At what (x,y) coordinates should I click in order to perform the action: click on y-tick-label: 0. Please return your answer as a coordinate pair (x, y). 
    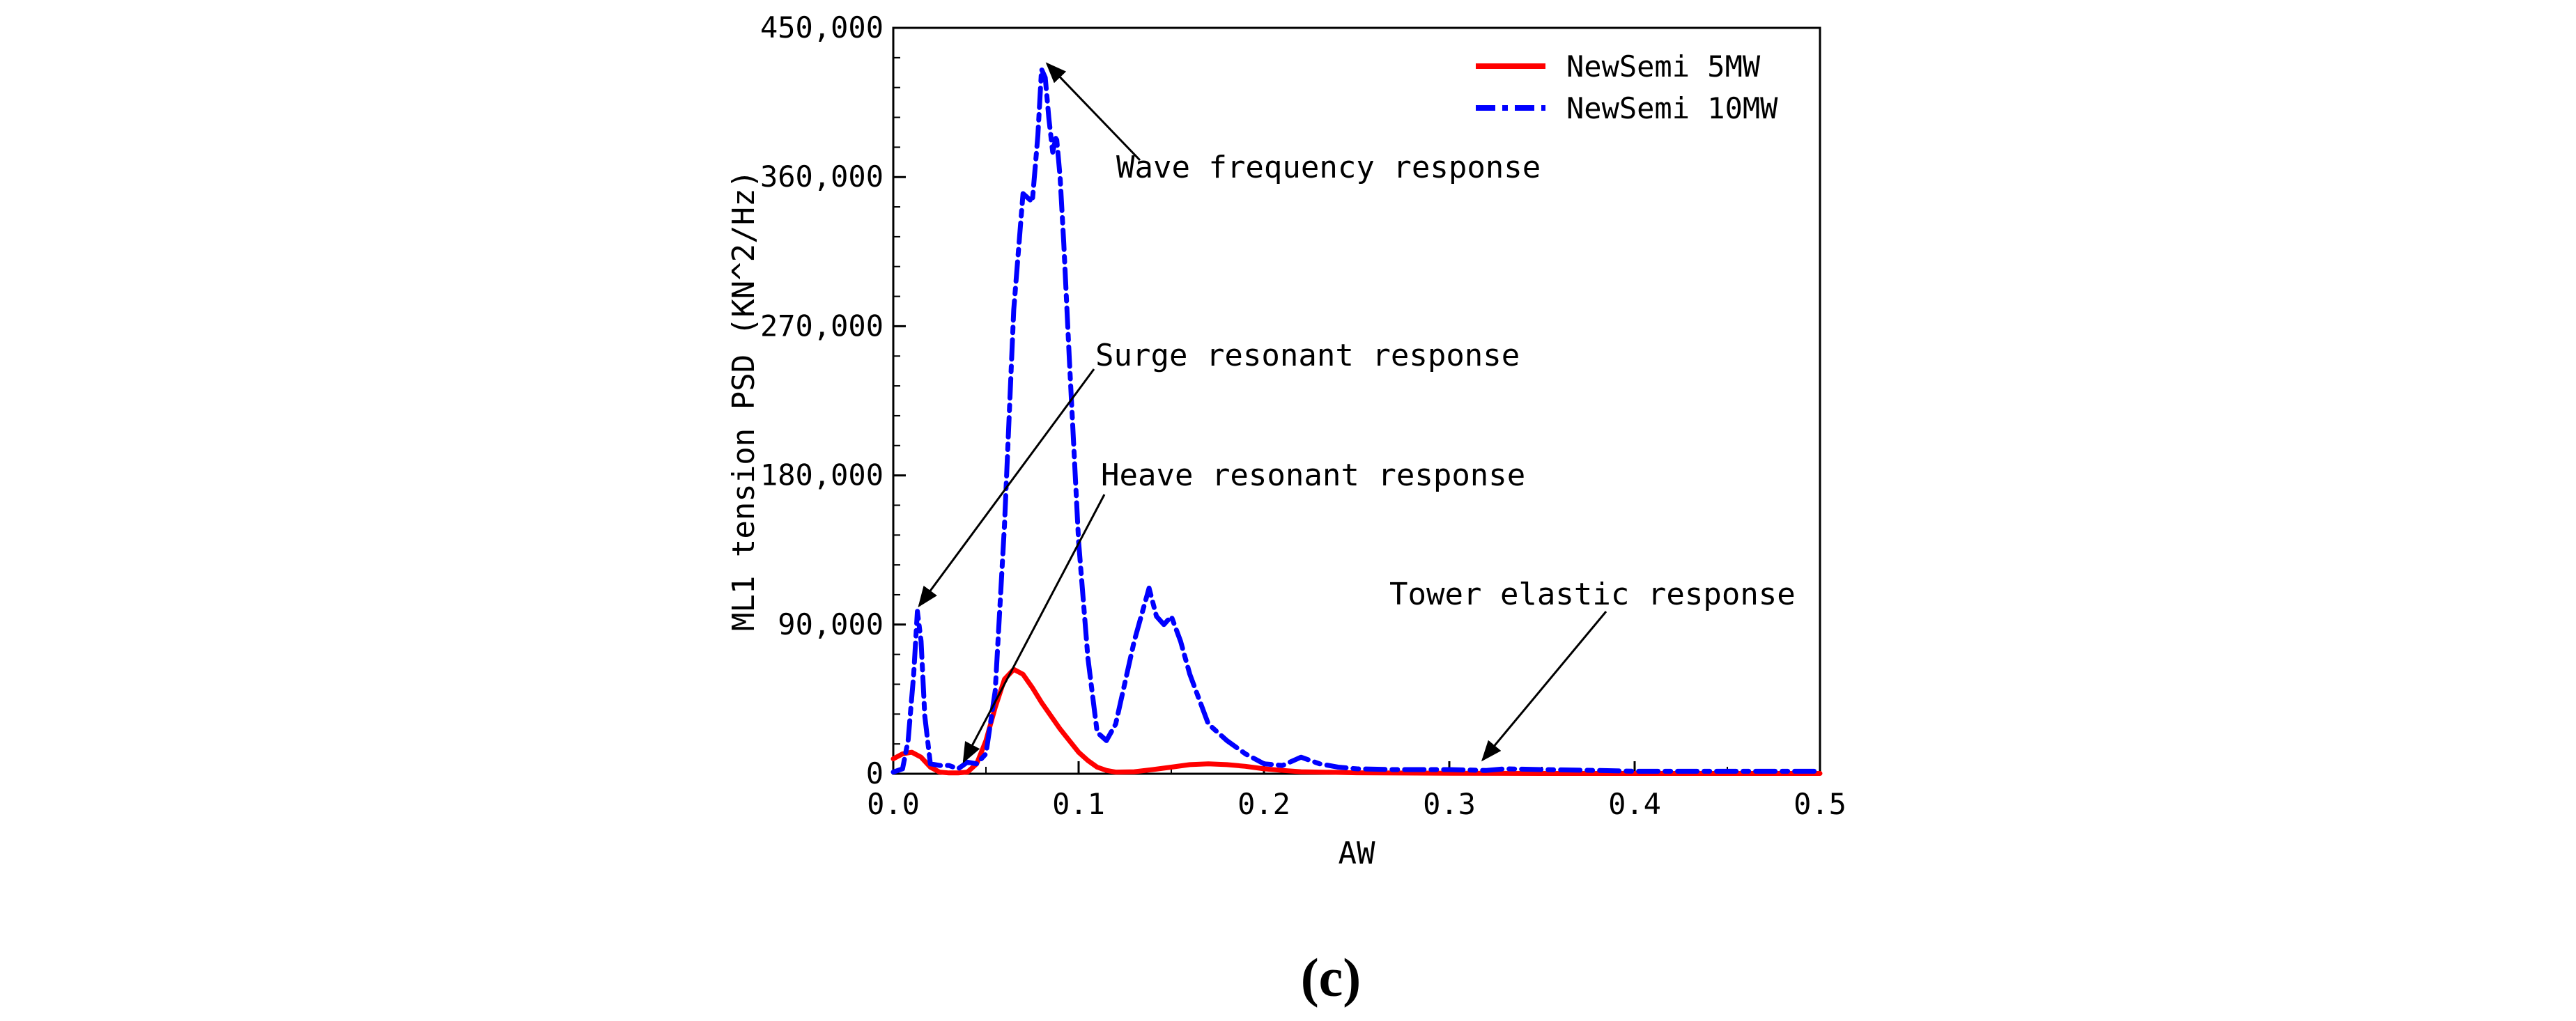
    Looking at the image, I should click on (875, 773).